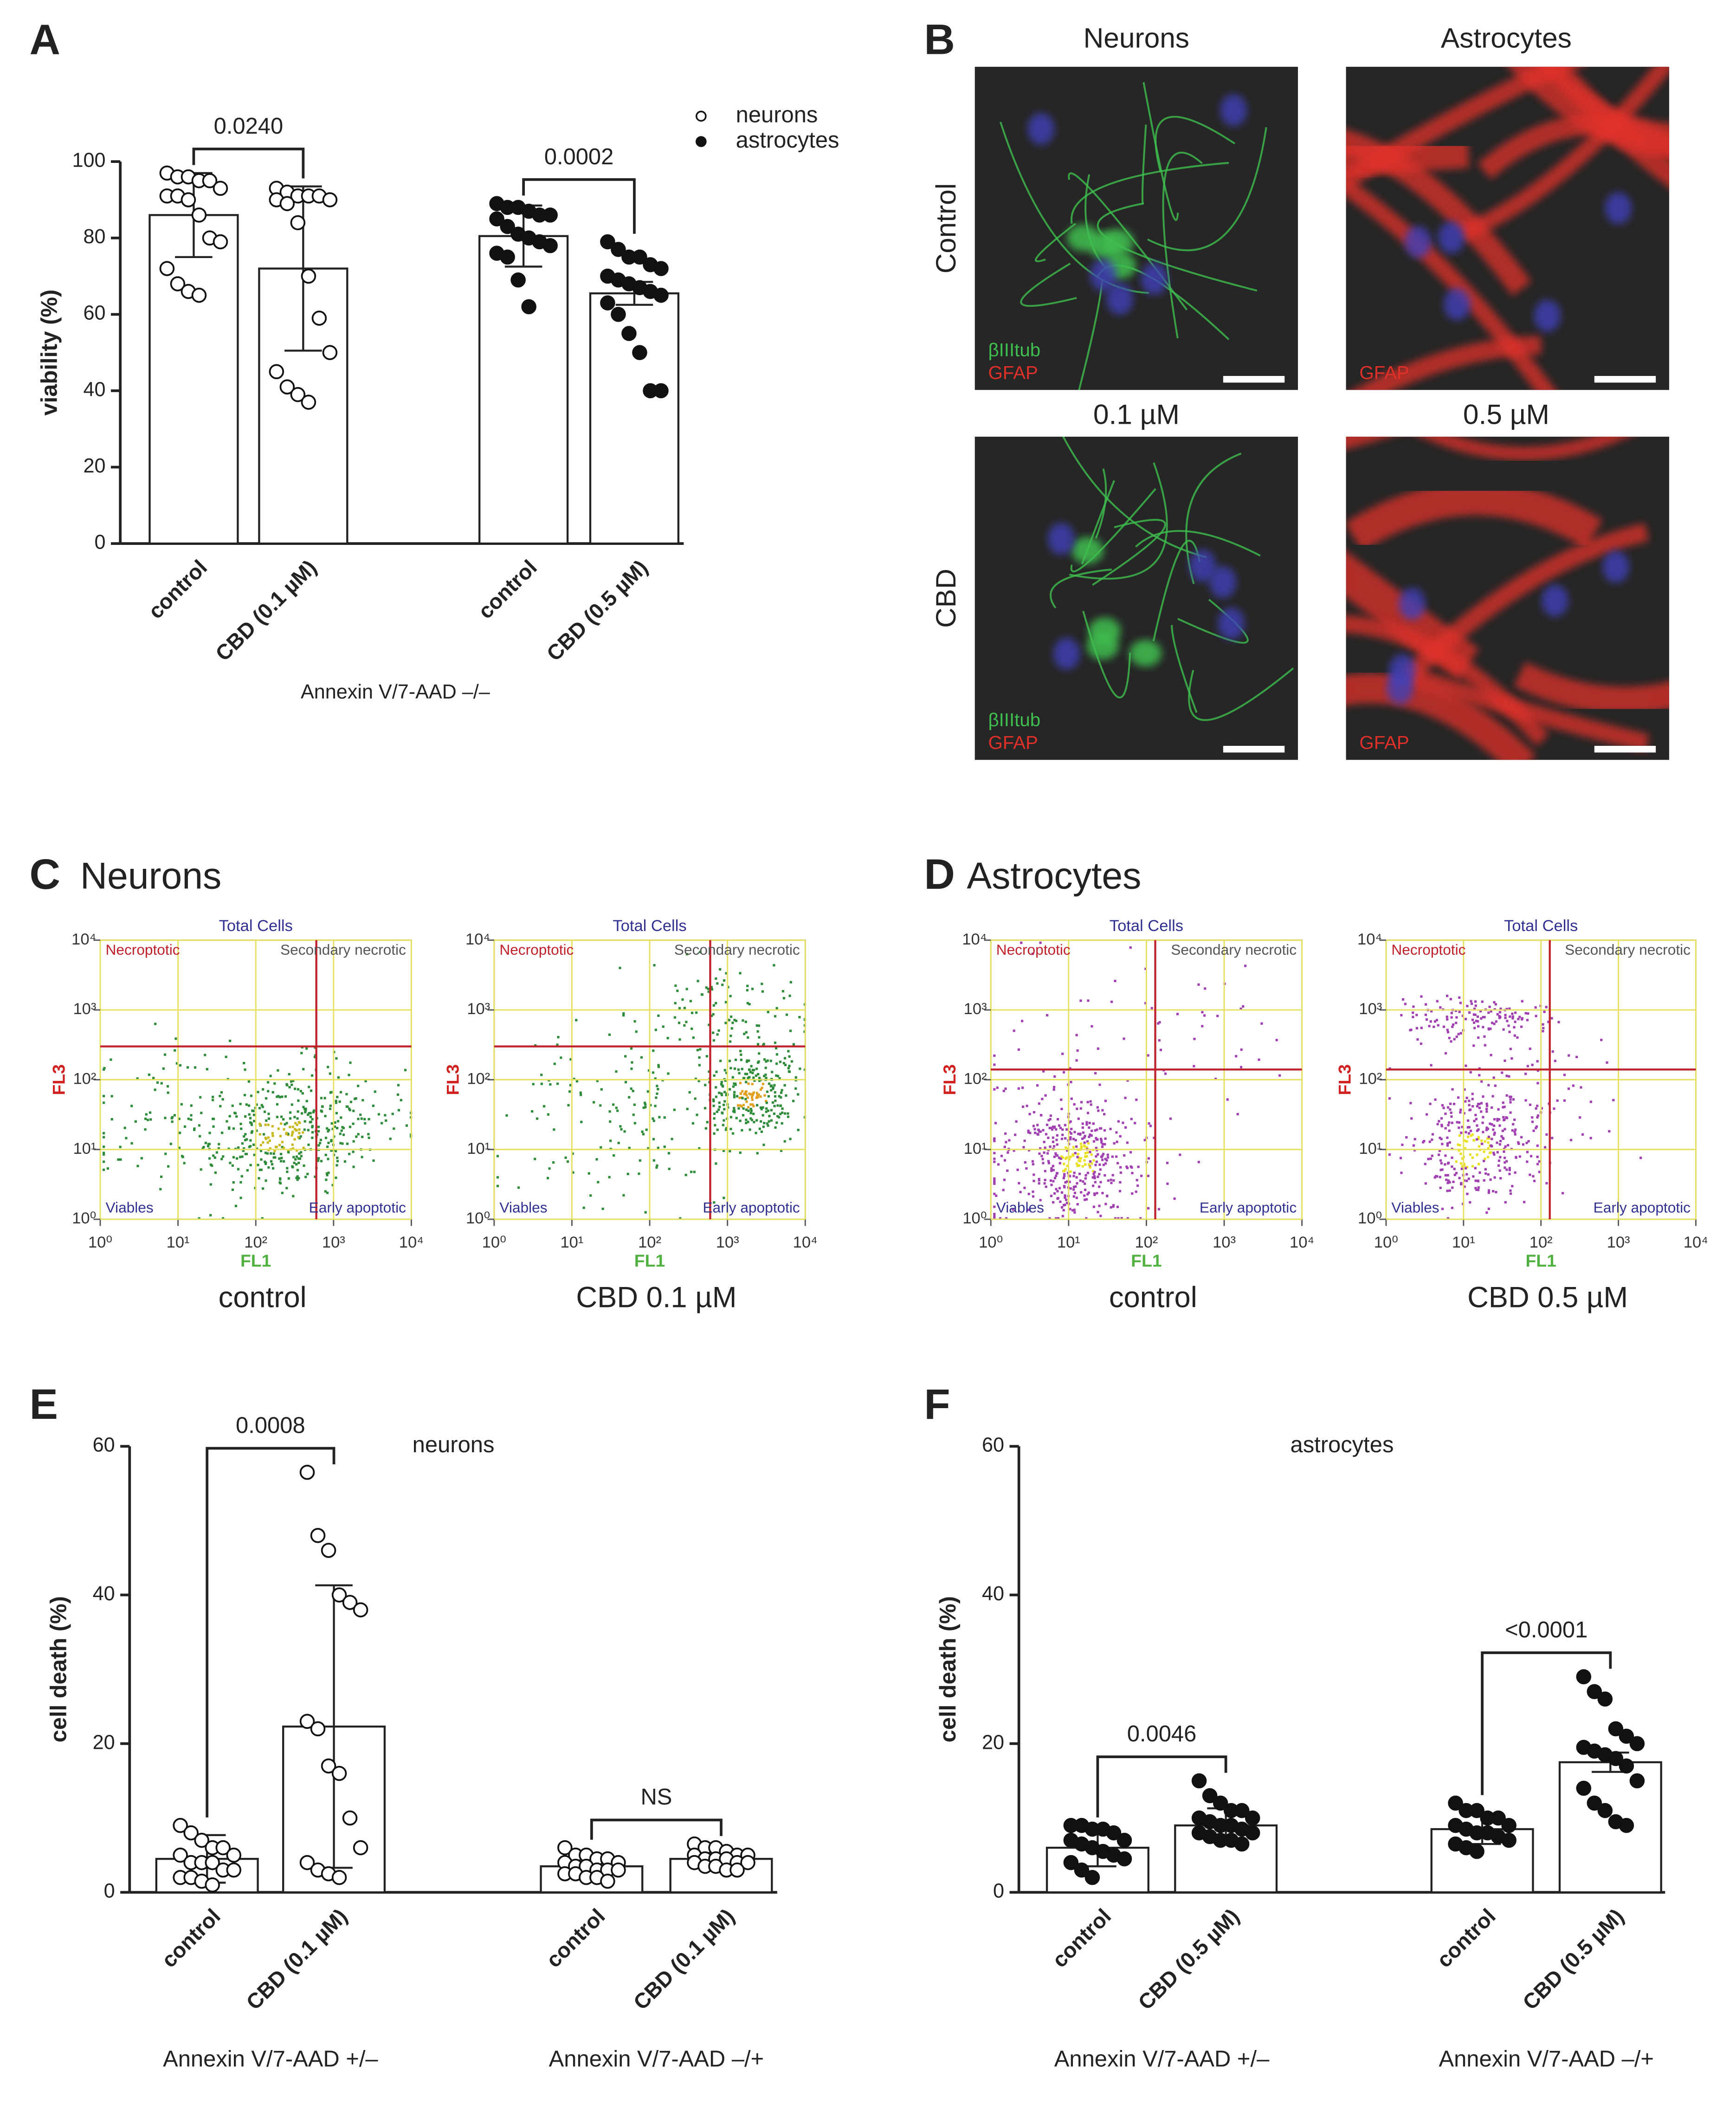 The width and height of the screenshot is (1736, 2102). What do you see at coordinates (58, 1669) in the screenshot?
I see `y-axis-label: cell death (%)` at bounding box center [58, 1669].